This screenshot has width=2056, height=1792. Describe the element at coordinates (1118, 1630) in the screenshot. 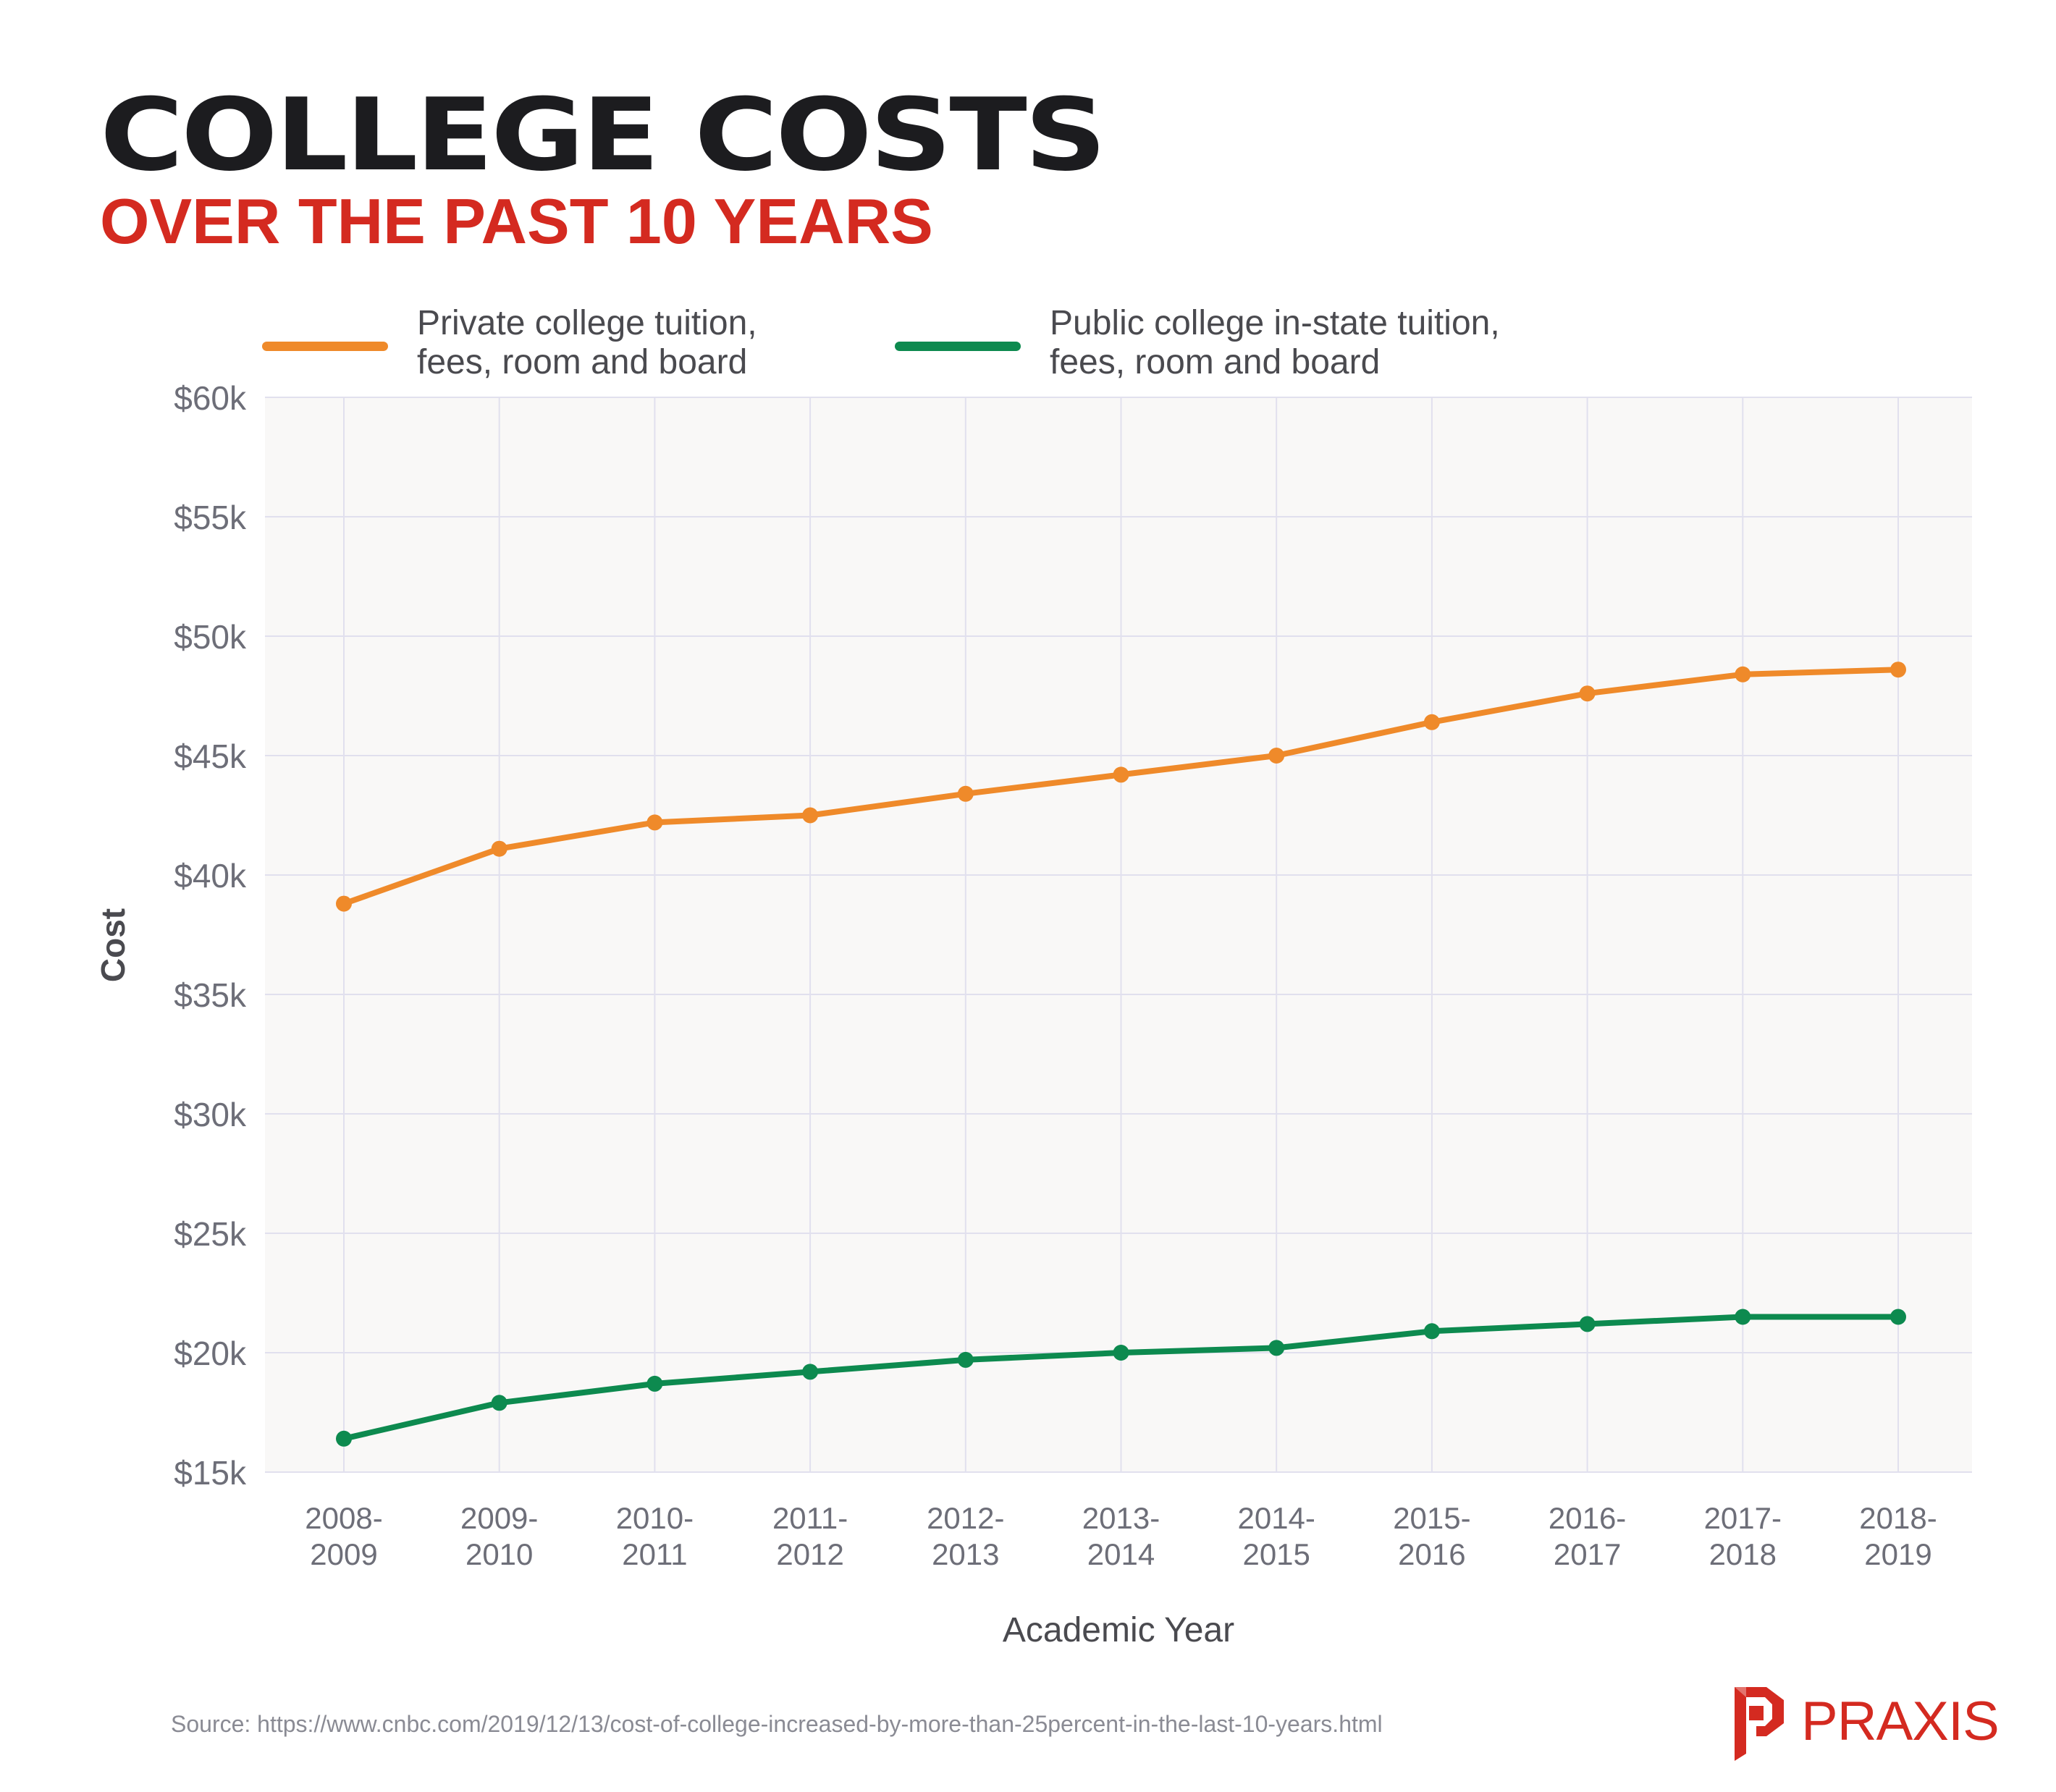

I see `x-axis-label: Academic Year` at that location.